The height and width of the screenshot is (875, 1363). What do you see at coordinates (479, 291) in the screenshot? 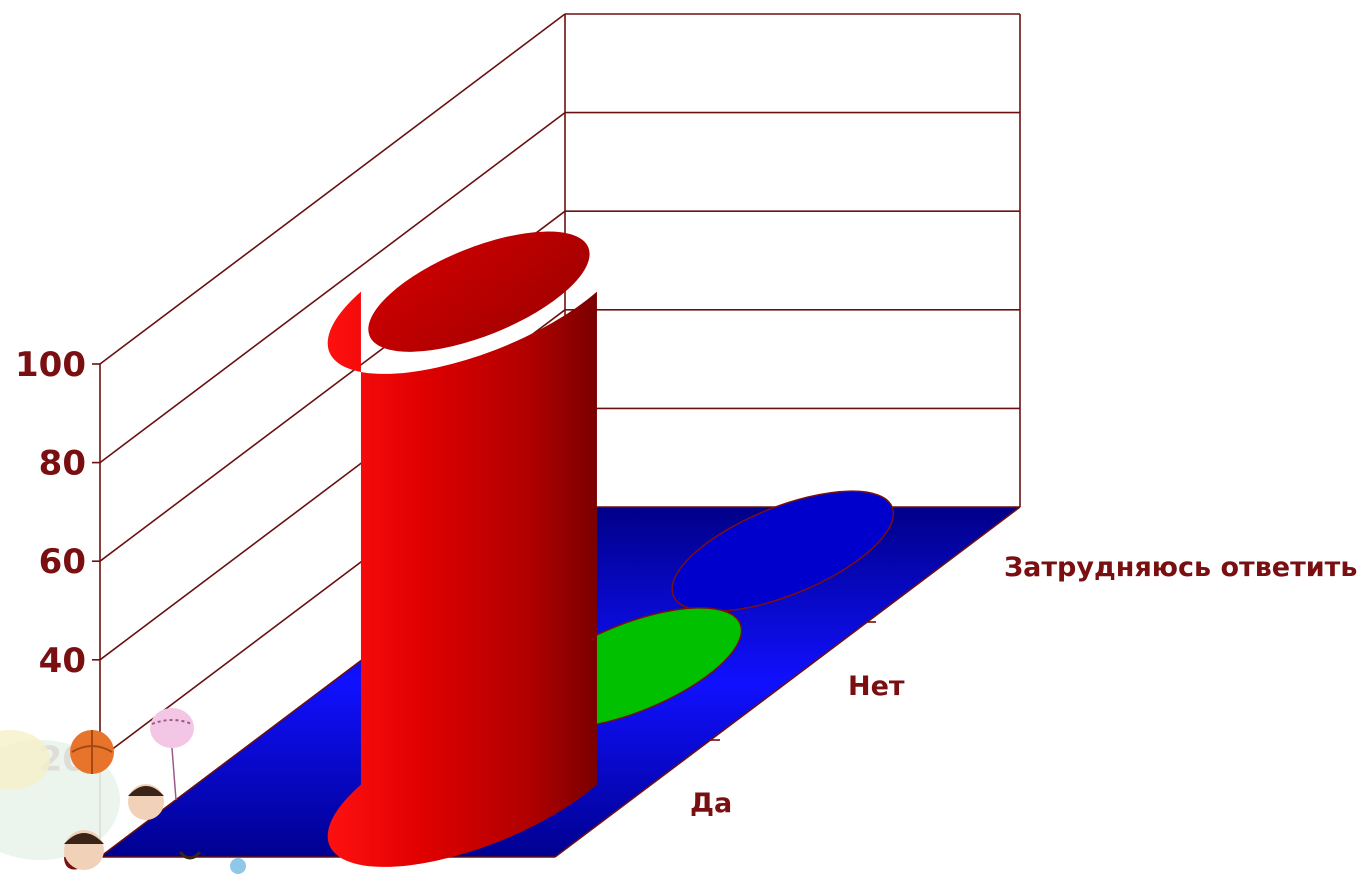
I see `bar-1-top` at bounding box center [479, 291].